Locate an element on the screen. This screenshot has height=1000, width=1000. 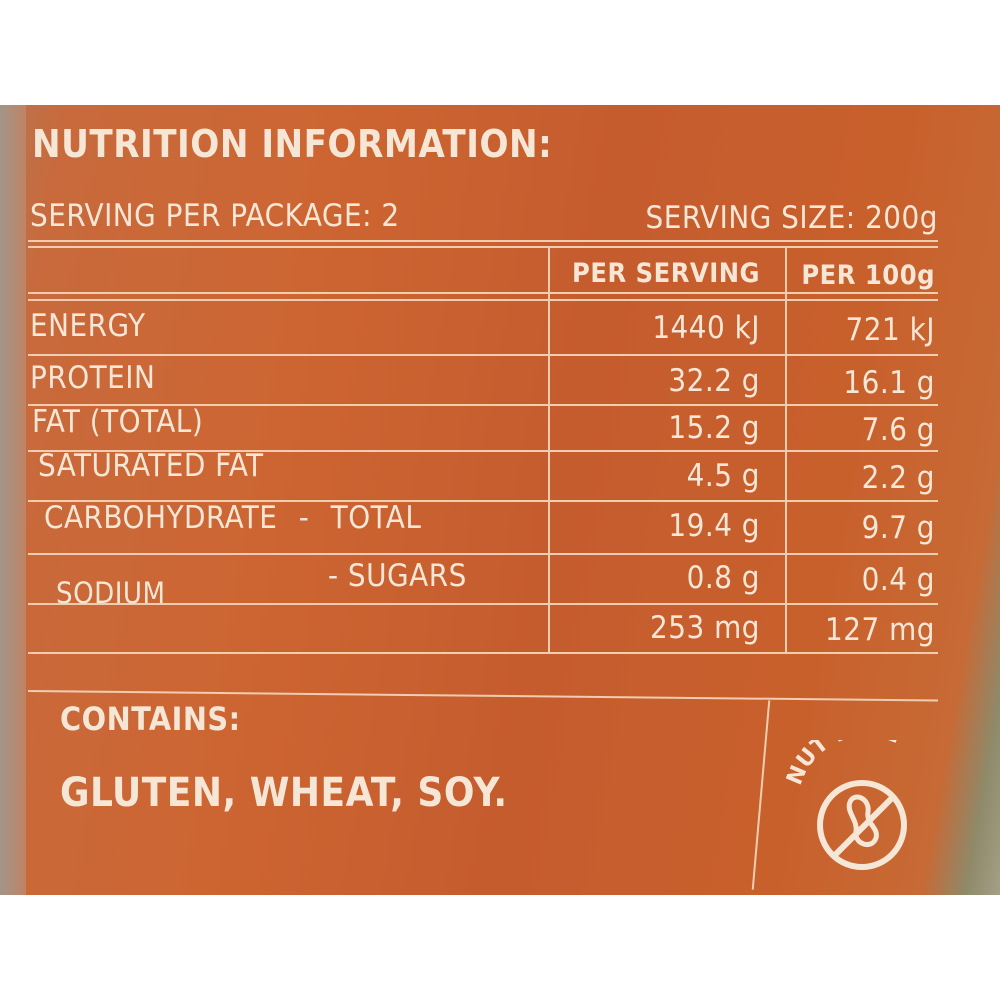
package-edge is located at coordinates (13, 500).